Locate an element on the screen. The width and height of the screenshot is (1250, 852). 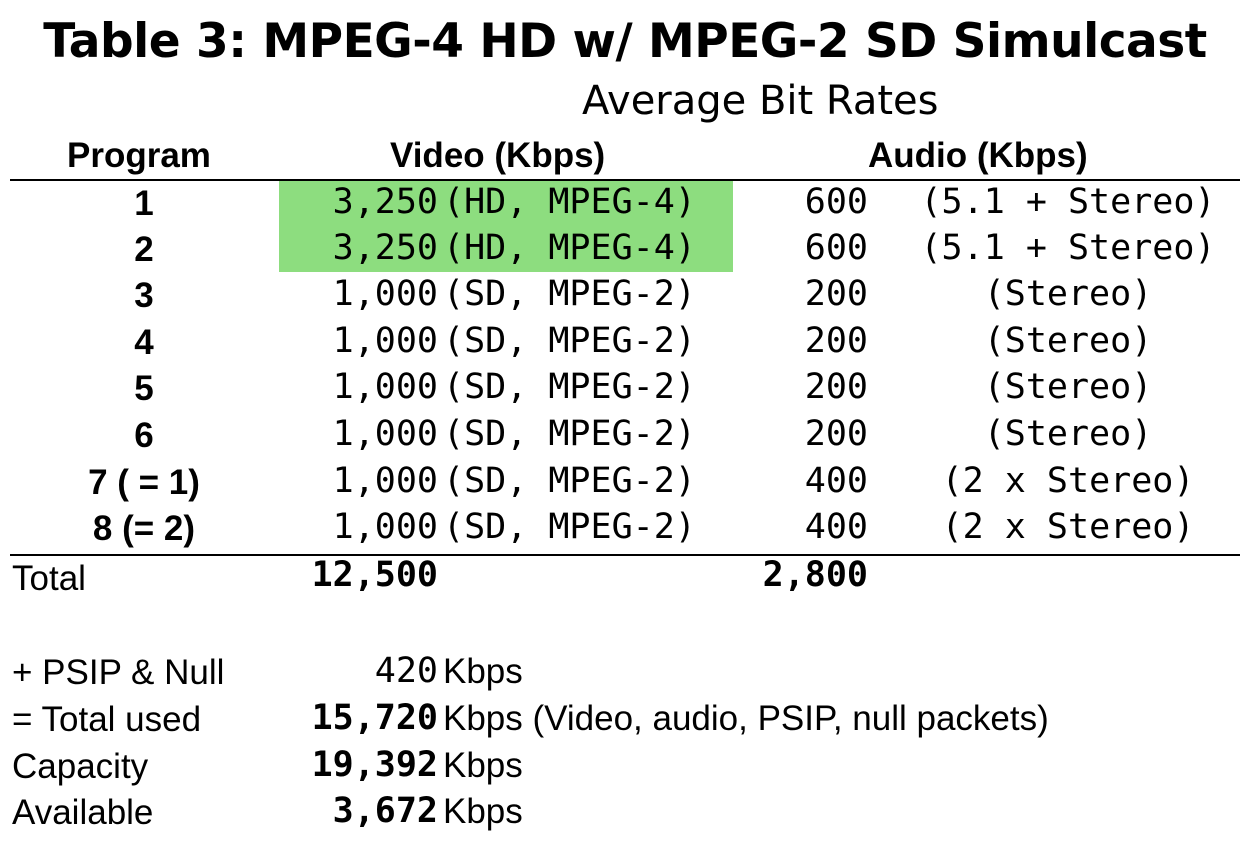
summary-value: 19,392 is located at coordinates (374, 765).